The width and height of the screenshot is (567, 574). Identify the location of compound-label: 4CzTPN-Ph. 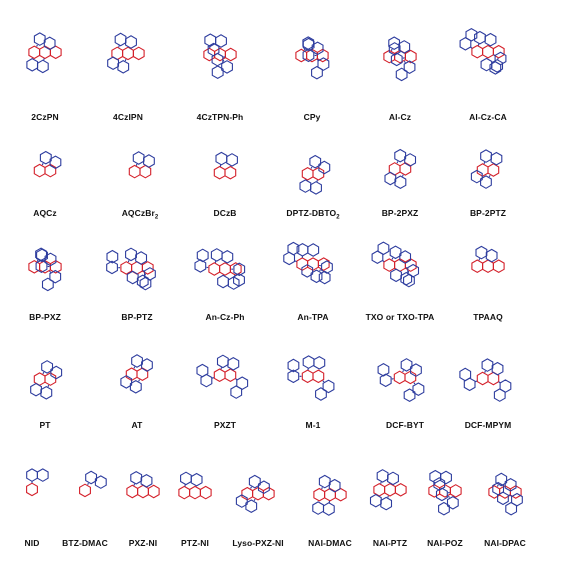
(220, 117).